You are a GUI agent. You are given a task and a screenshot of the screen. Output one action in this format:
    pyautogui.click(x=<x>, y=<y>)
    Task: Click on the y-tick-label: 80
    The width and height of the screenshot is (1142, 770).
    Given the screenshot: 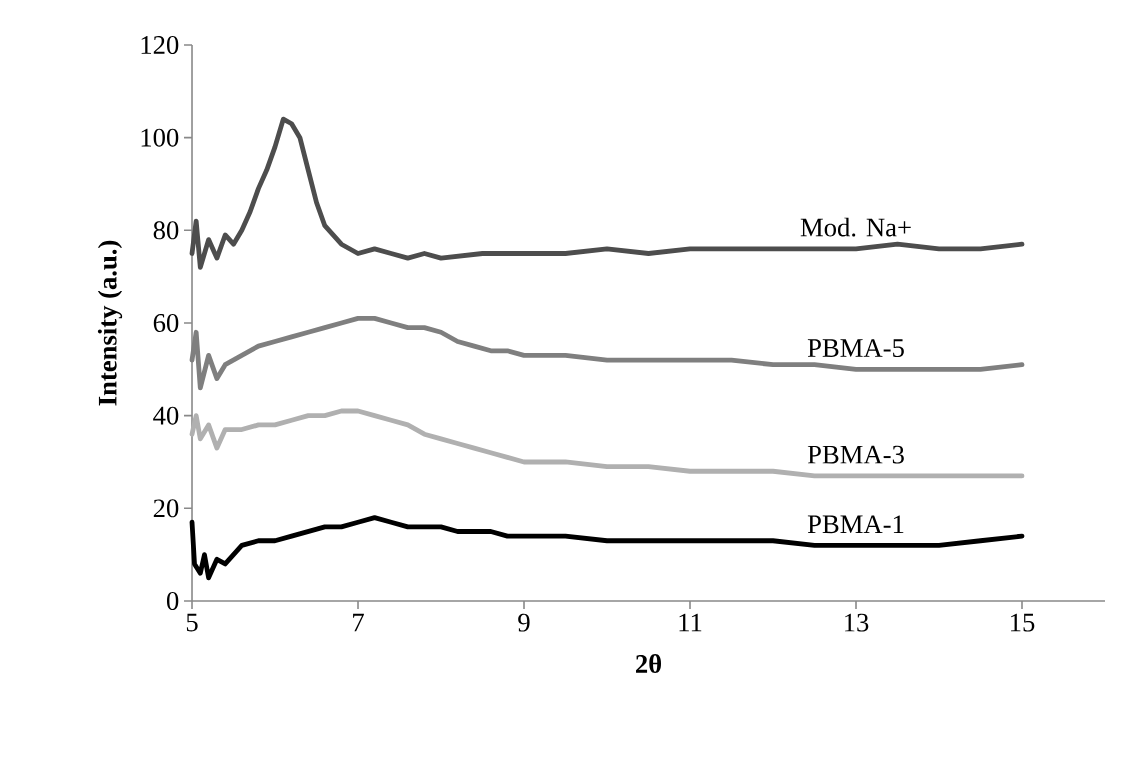 What is the action you would take?
    pyautogui.click(x=166, y=230)
    